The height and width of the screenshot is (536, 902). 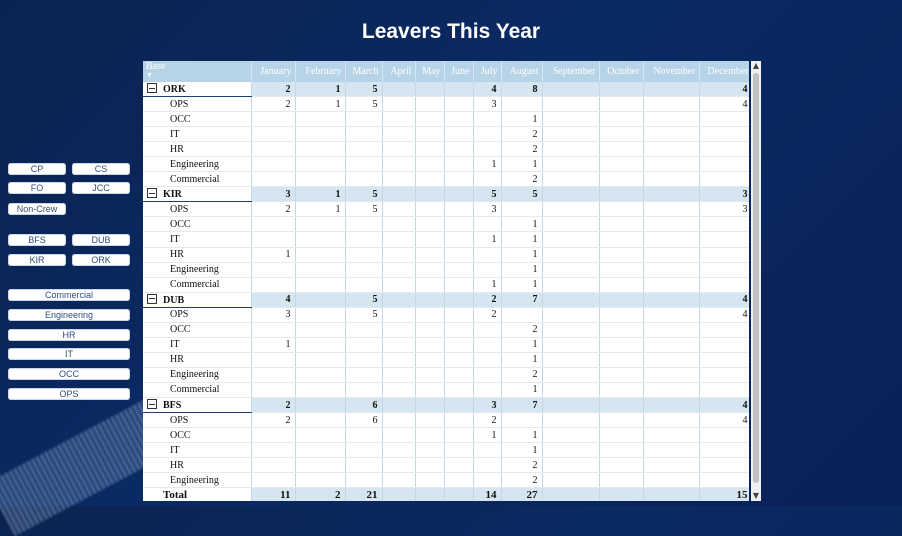 What do you see at coordinates (37, 169) in the screenshot?
I see `slicer-cp-button: CP` at bounding box center [37, 169].